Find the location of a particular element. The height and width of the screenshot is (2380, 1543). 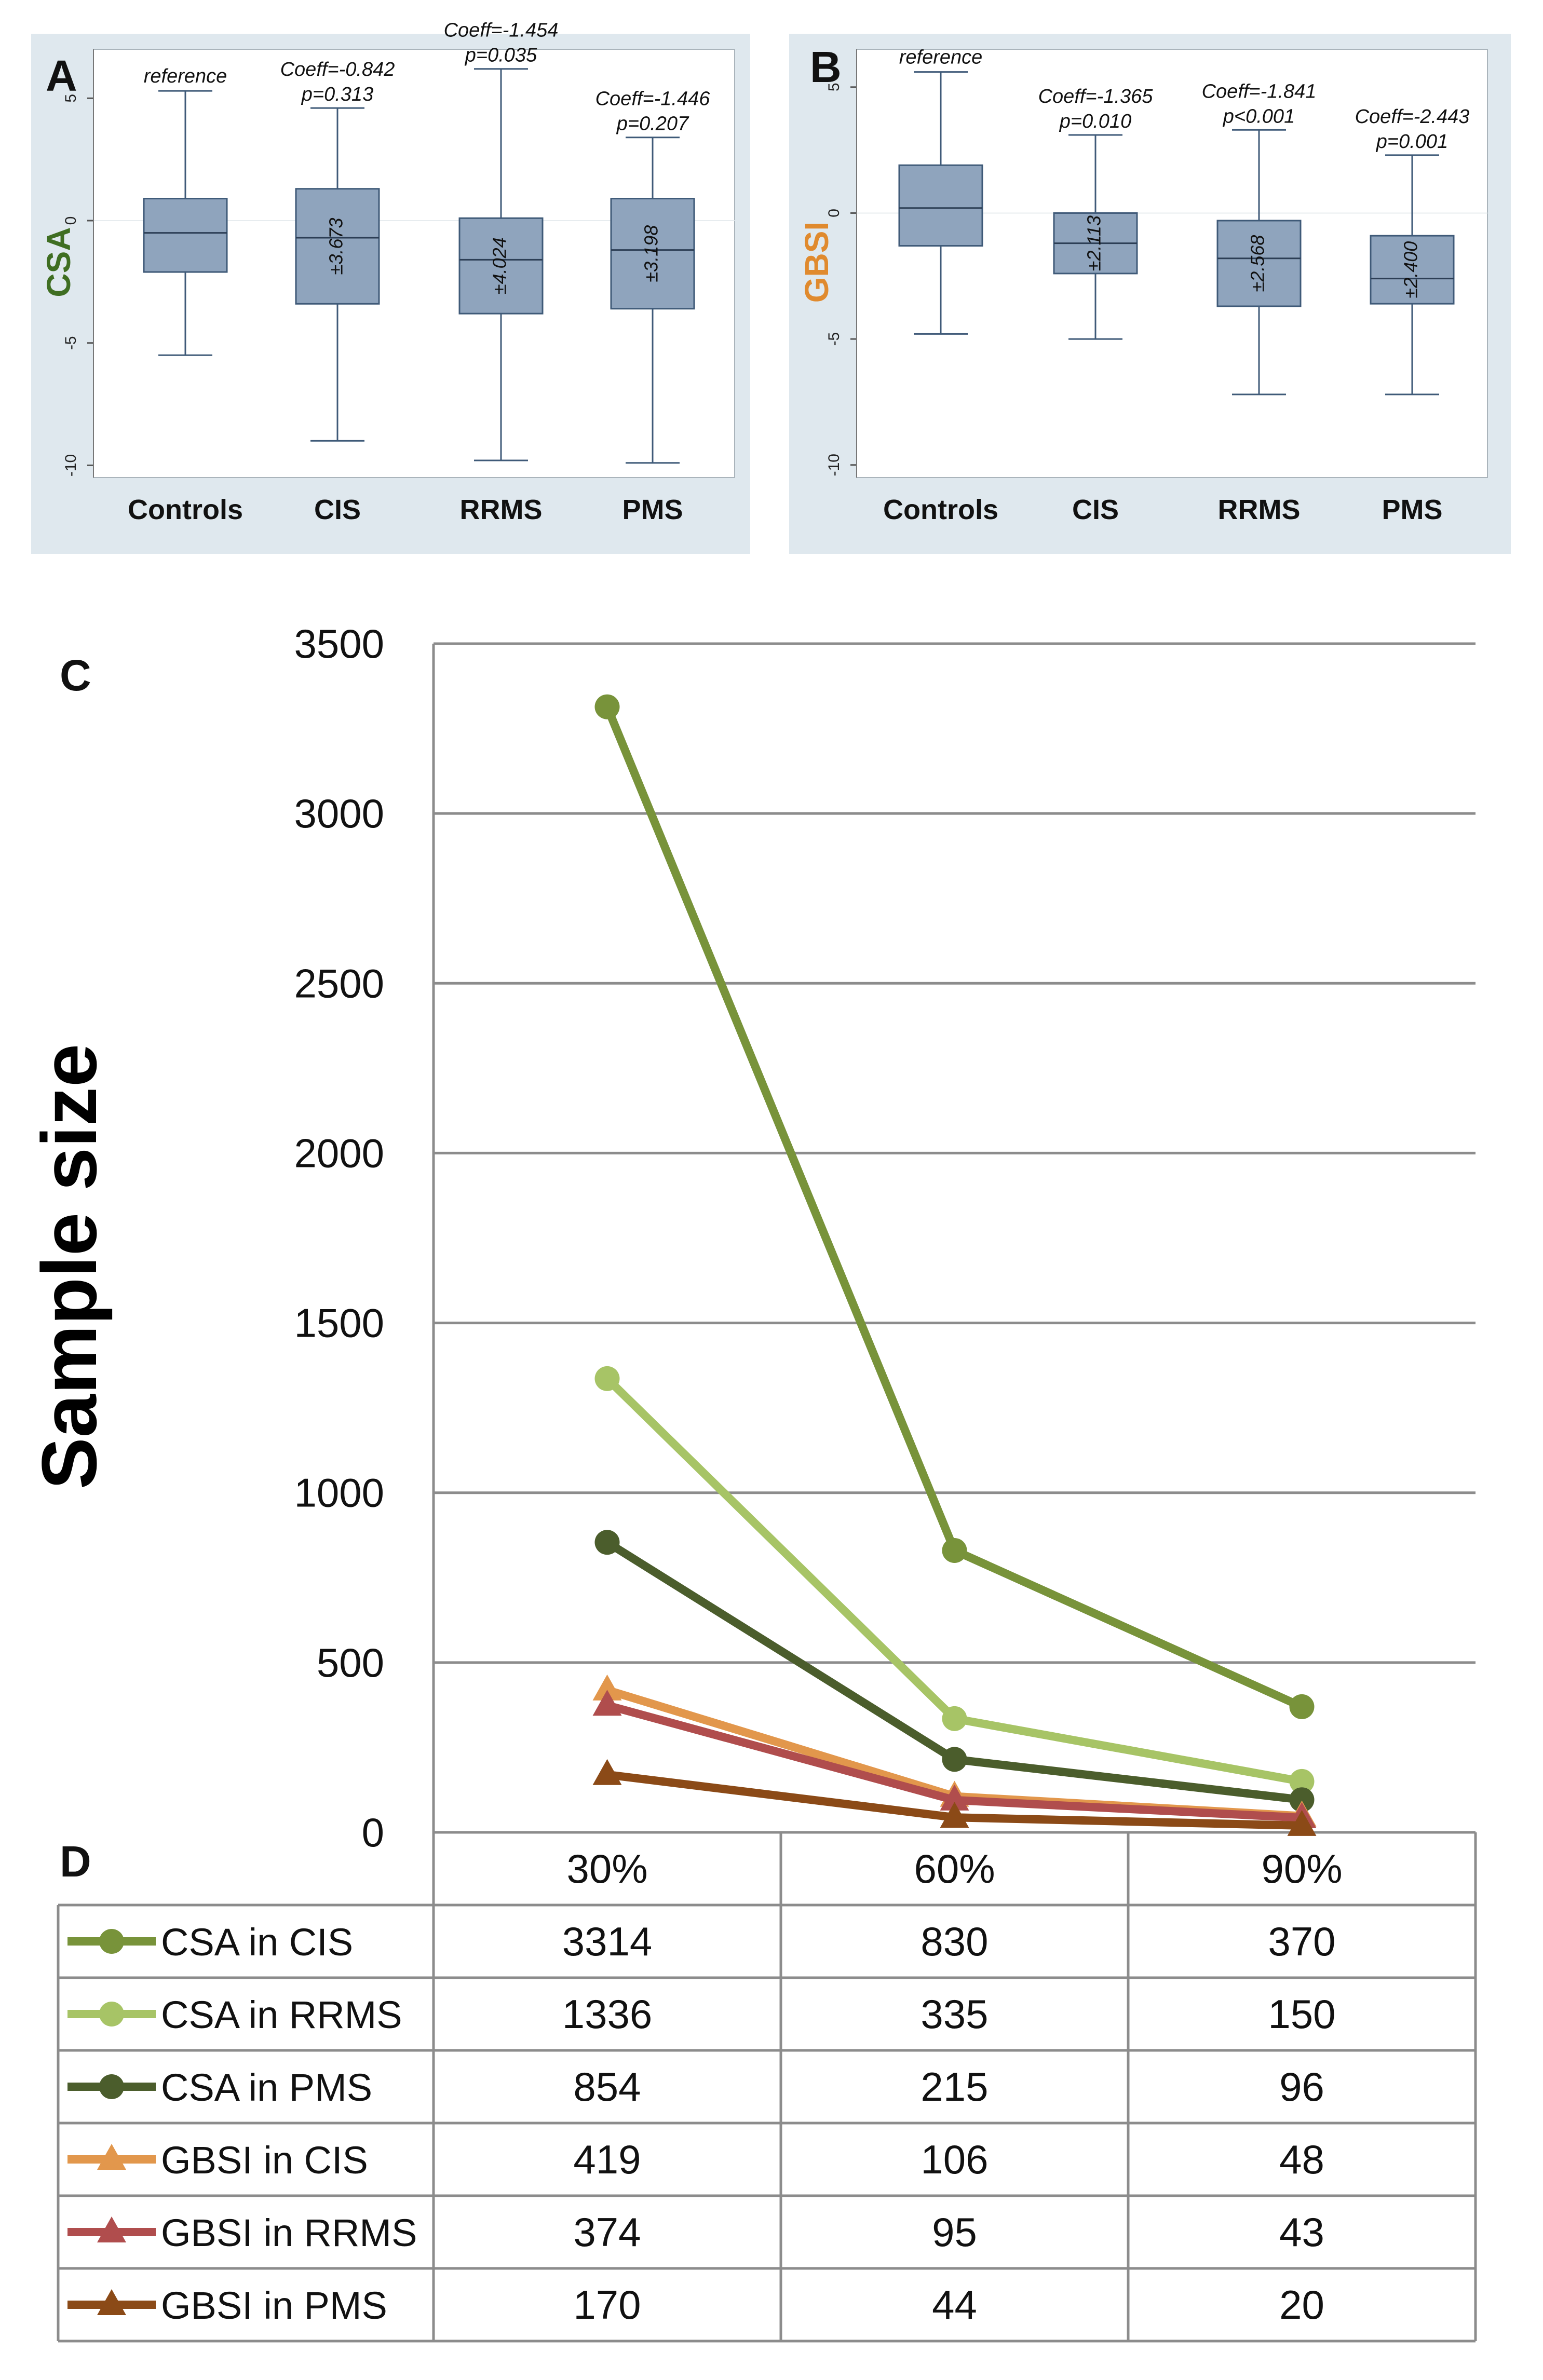

table-row-label: CSA in CIS is located at coordinates (257, 1942).